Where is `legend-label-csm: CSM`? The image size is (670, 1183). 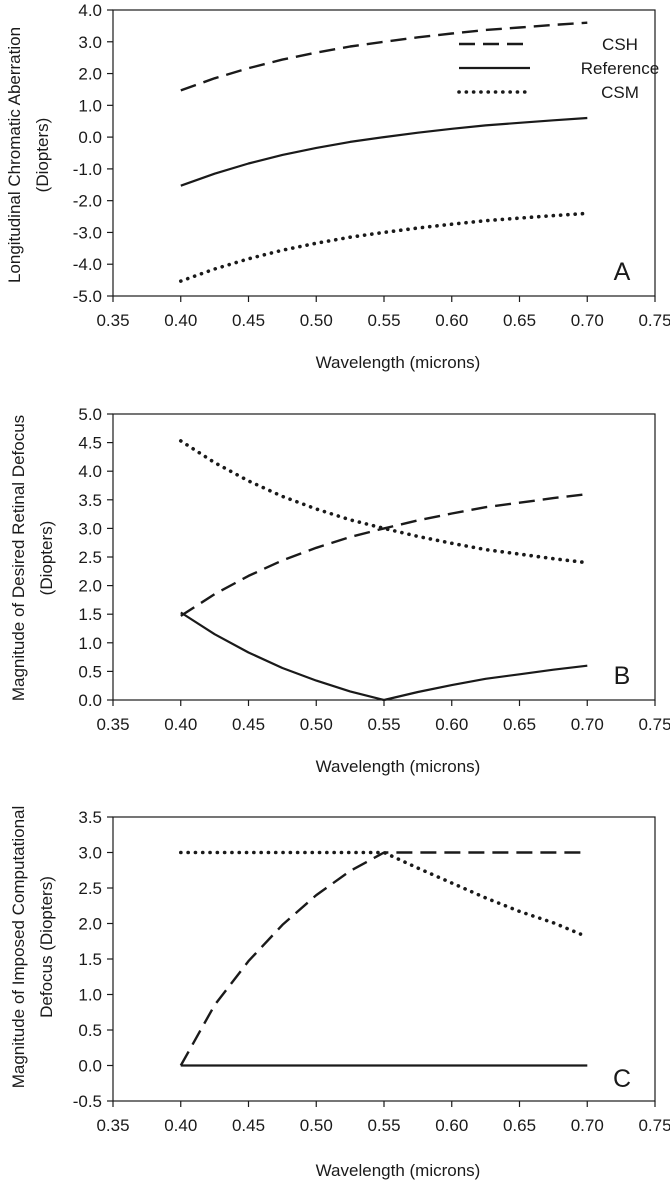 legend-label-csm: CSM is located at coordinates (620, 92).